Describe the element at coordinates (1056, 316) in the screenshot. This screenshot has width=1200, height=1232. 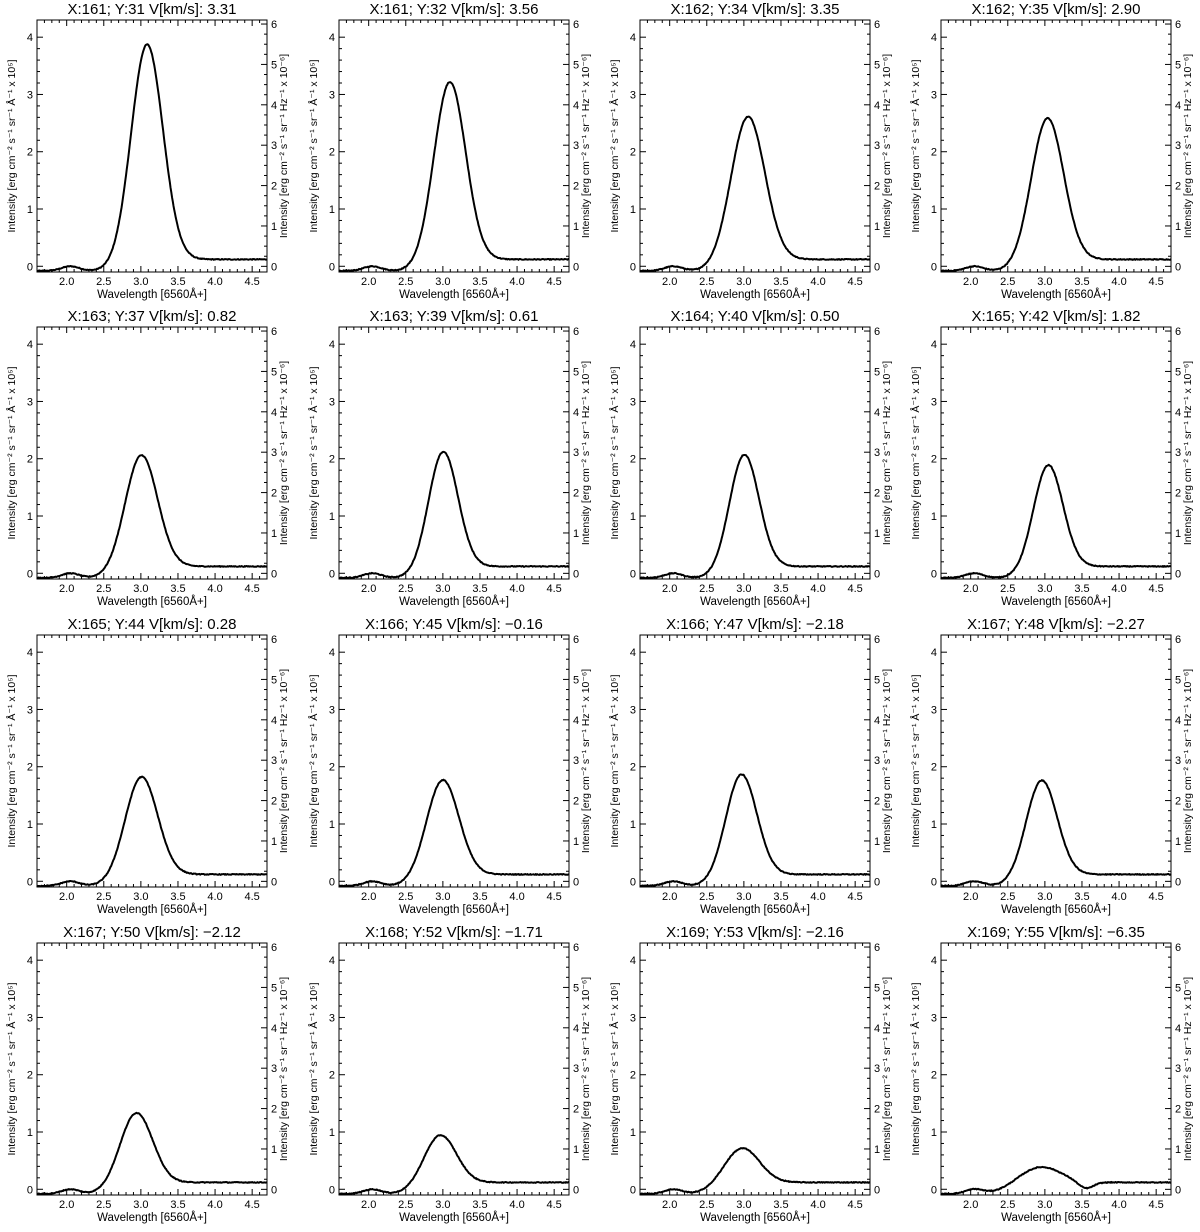
I see `panel-title: X:165; Y:42 V[km/s]: 1.82` at that location.